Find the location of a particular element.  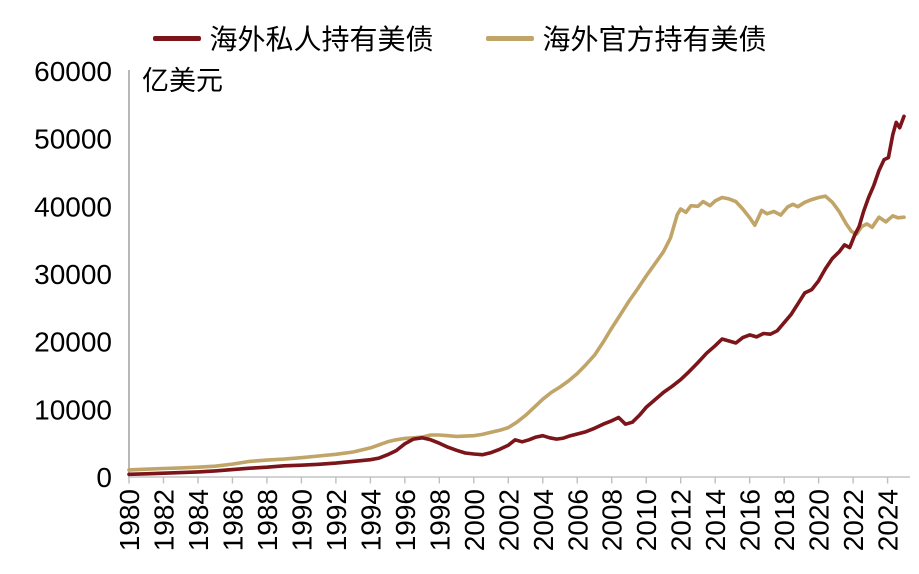

legend-item-private: 海外私人持有美债 is located at coordinates (293, 38).